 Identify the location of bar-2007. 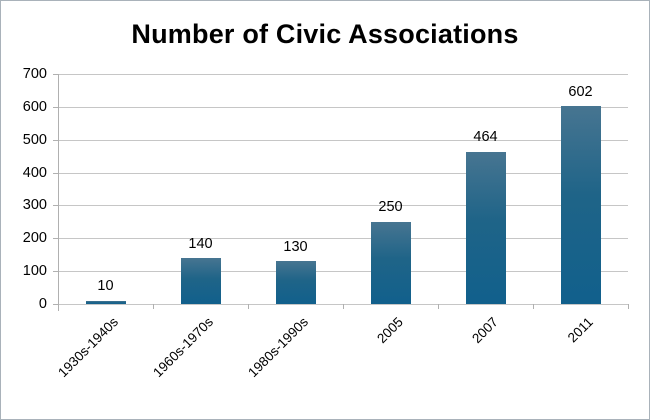
(485, 227).